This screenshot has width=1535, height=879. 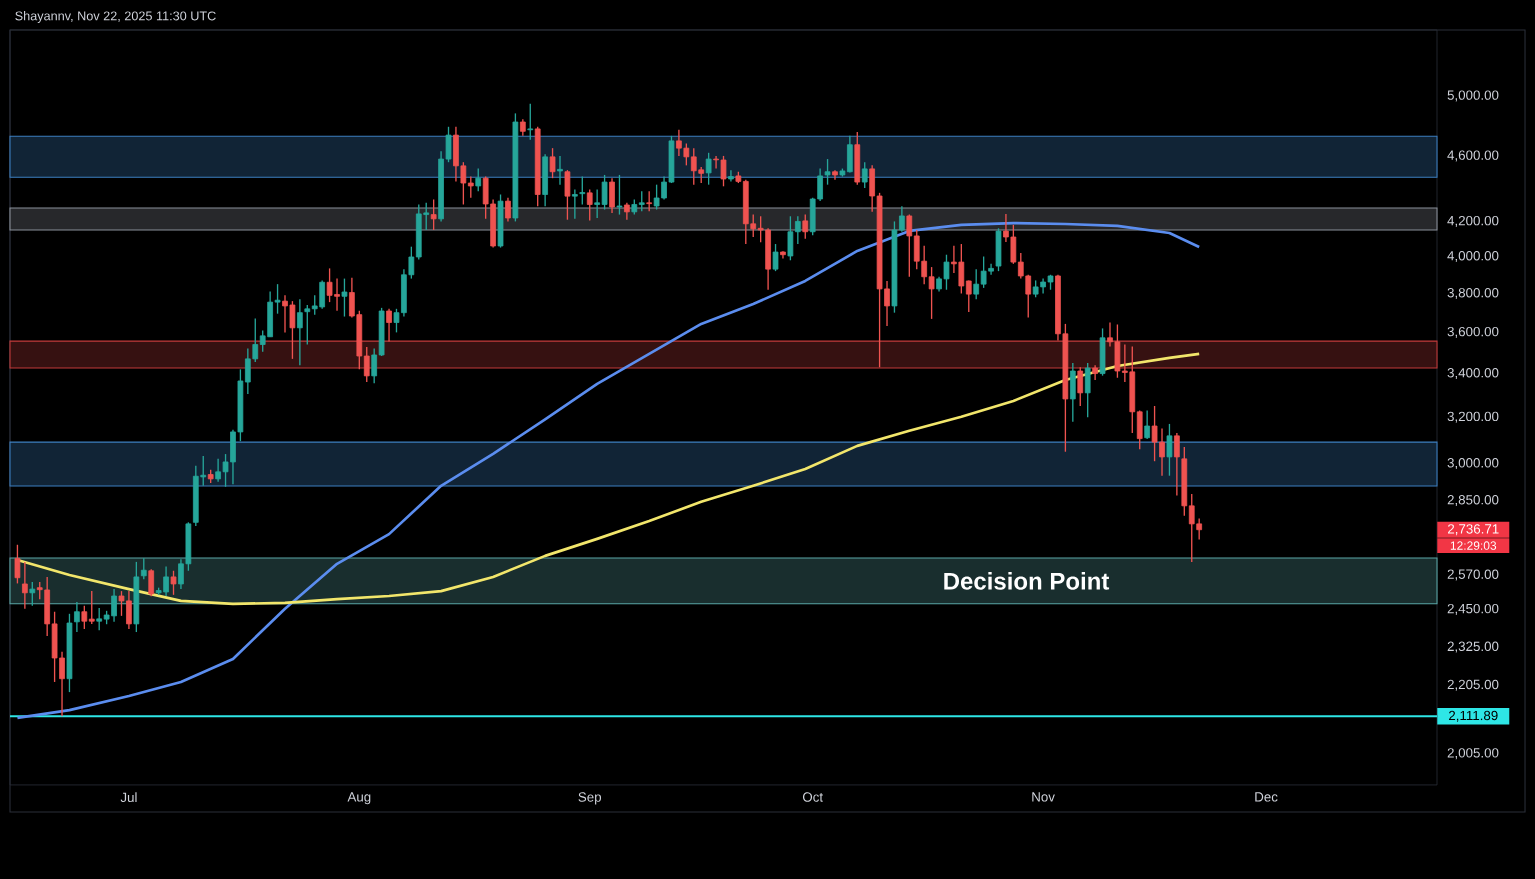 I want to click on x-tick-label: Jul, so click(x=128, y=797).